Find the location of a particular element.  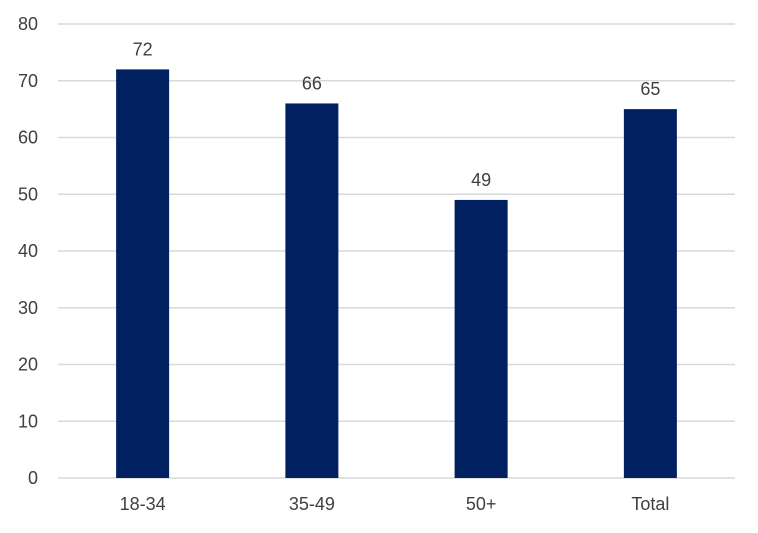

x-tick-label: 18-34 is located at coordinates (143, 504).